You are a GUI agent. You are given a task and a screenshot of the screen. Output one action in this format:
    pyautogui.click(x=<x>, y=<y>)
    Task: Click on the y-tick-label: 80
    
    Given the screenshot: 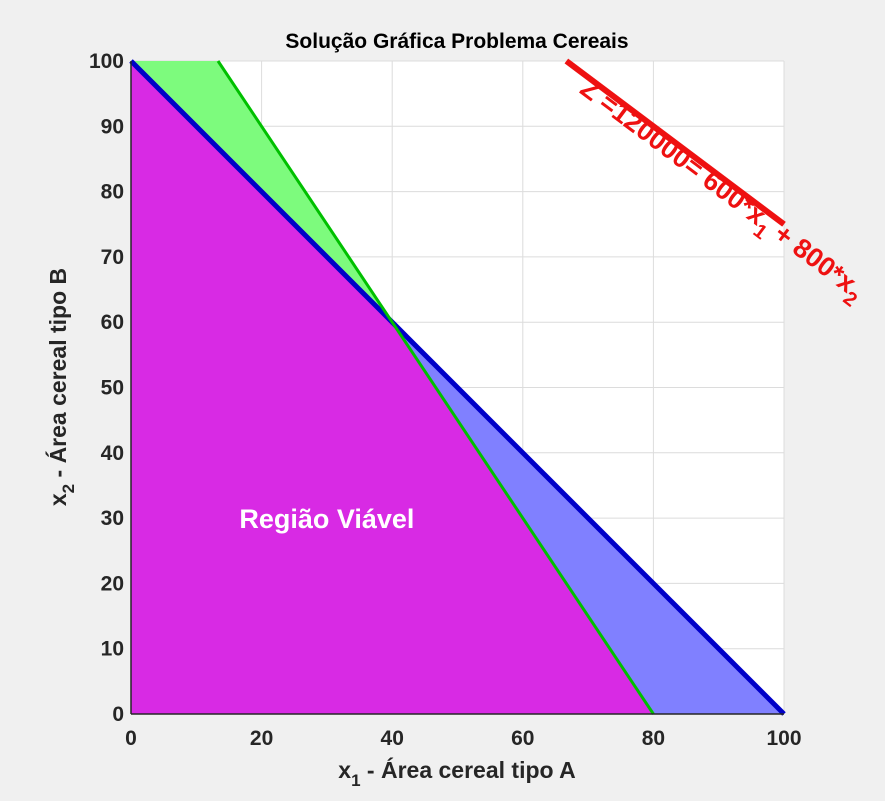 What is the action you would take?
    pyautogui.click(x=112, y=192)
    